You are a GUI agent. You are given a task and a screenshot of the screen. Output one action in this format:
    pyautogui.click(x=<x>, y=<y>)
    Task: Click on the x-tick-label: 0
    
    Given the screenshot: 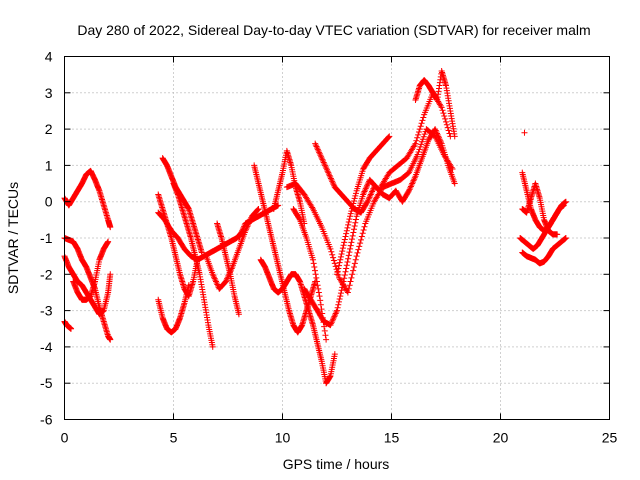 What is the action you would take?
    pyautogui.click(x=65, y=438)
    